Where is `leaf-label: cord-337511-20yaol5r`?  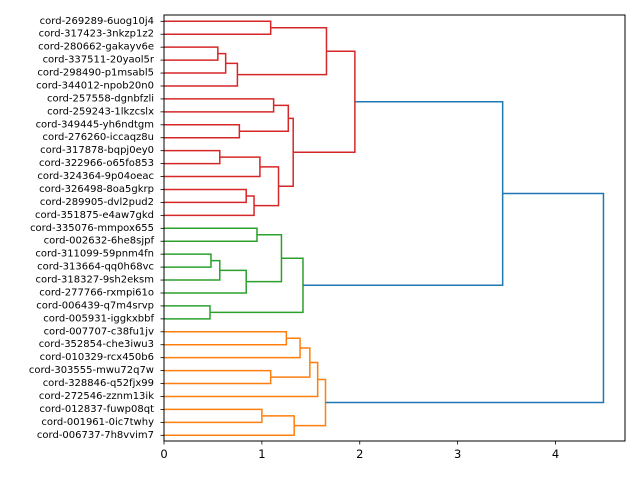 leaf-label: cord-337511-20yaol5r is located at coordinates (99, 60).